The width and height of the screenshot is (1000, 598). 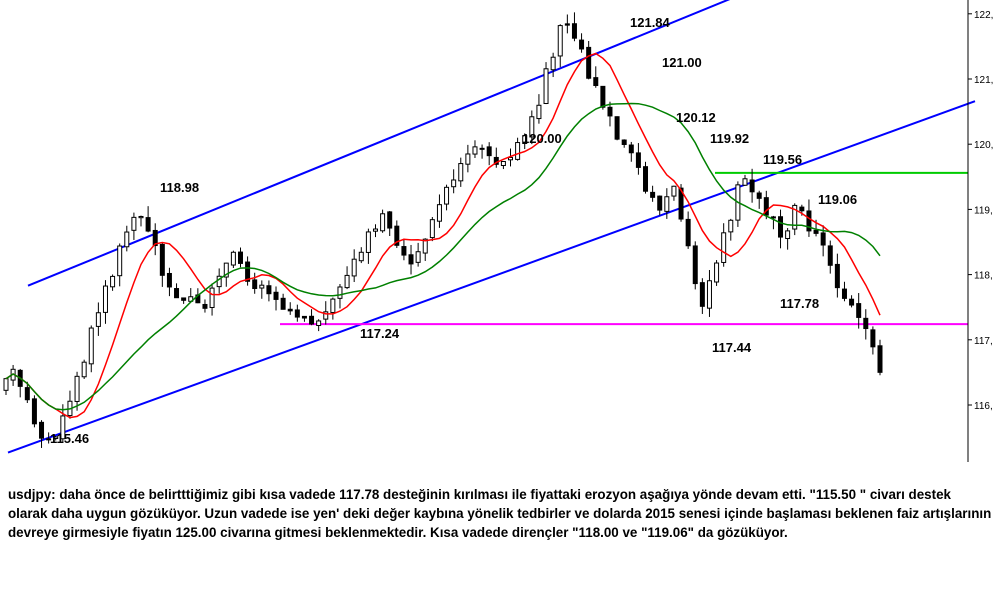 What do you see at coordinates (650, 22) in the screenshot?
I see `price-label-121.84: 121.84` at bounding box center [650, 22].